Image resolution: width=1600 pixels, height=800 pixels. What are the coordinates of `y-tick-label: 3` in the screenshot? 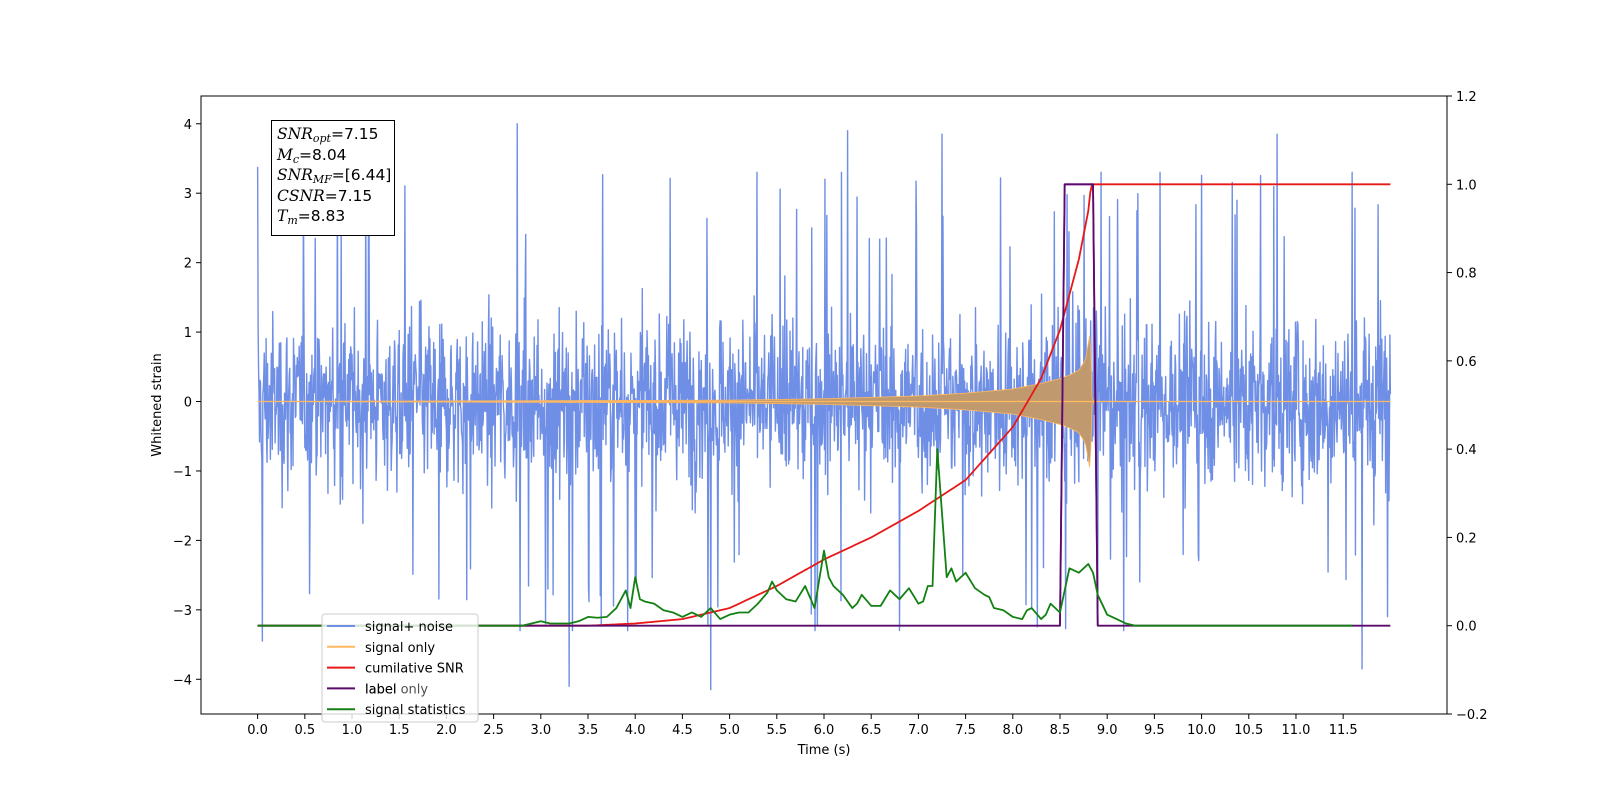 It's located at (188, 194).